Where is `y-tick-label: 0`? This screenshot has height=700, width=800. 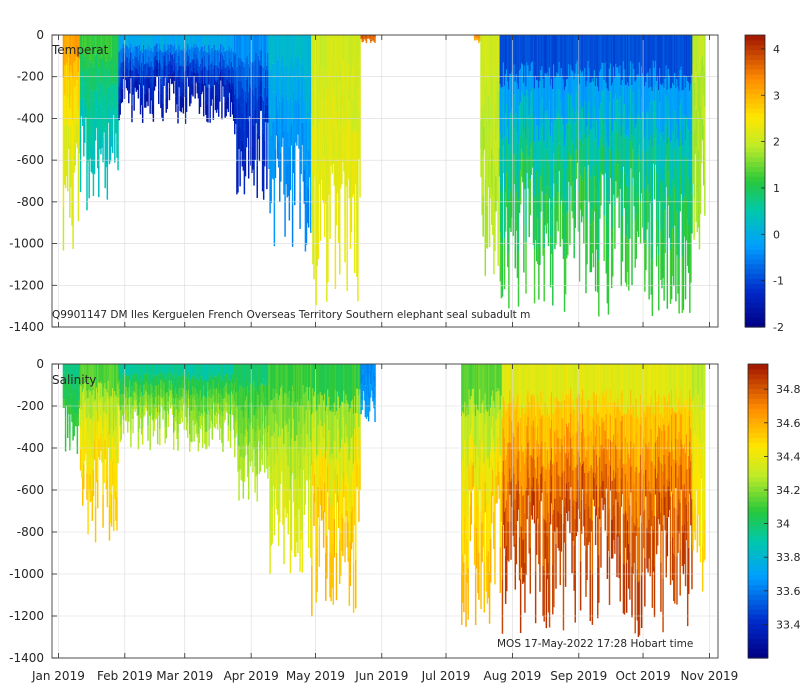
y-tick-label: 0 is located at coordinates (40, 35).